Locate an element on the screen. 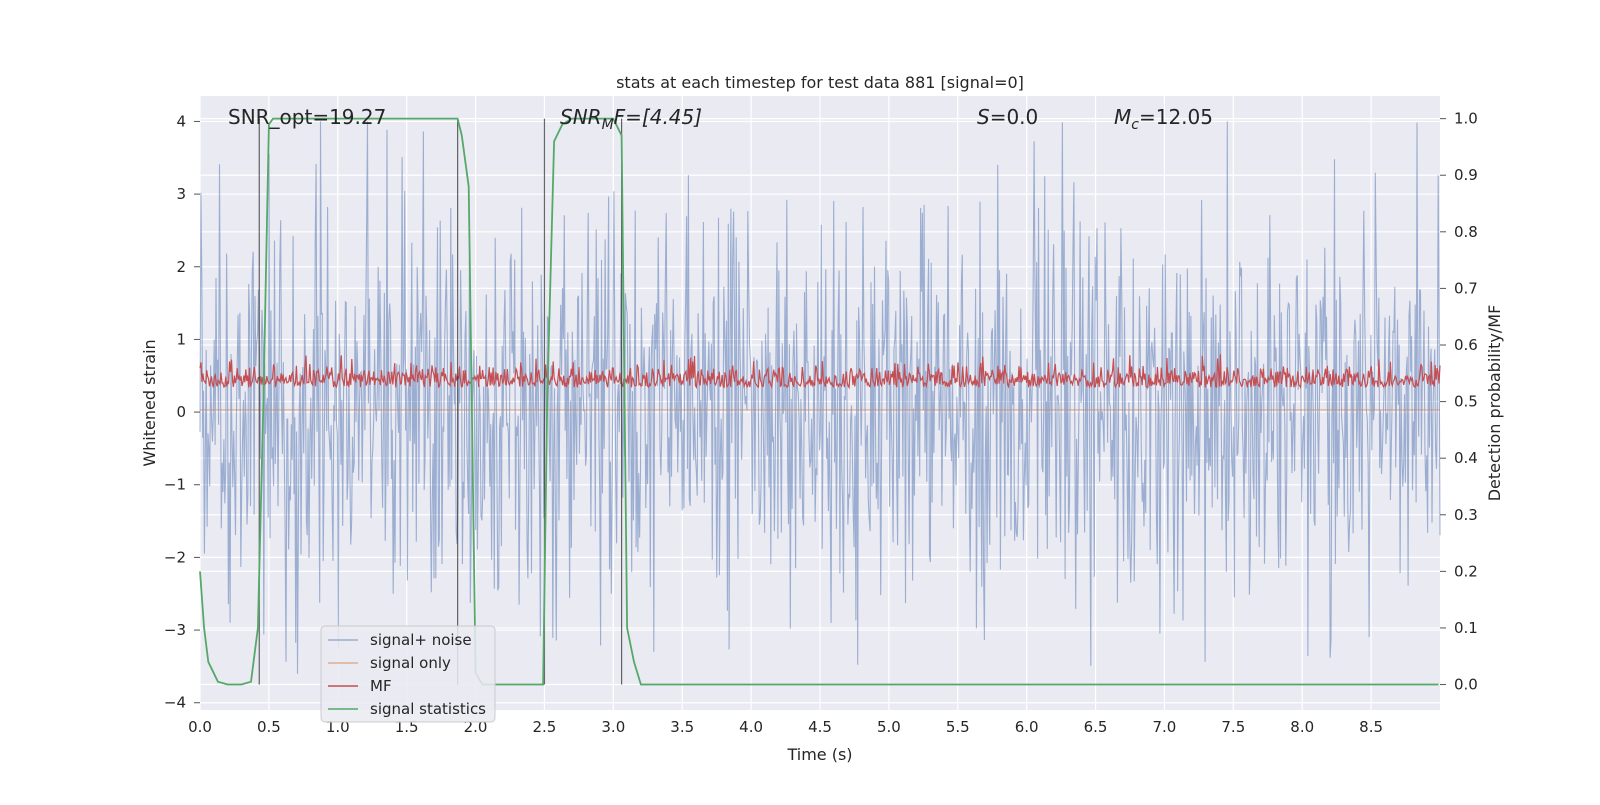  y-tick-label: −3 is located at coordinates (175, 630).